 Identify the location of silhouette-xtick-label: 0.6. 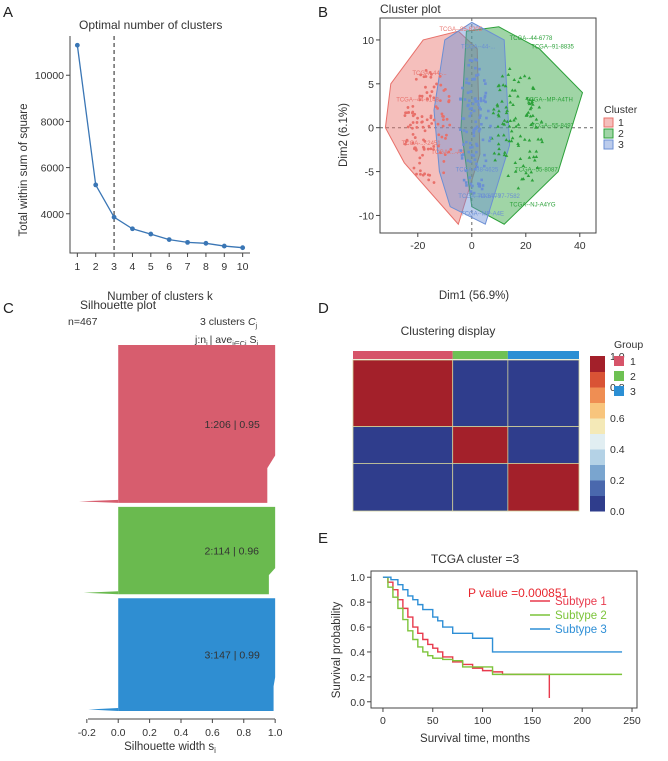
(212, 733).